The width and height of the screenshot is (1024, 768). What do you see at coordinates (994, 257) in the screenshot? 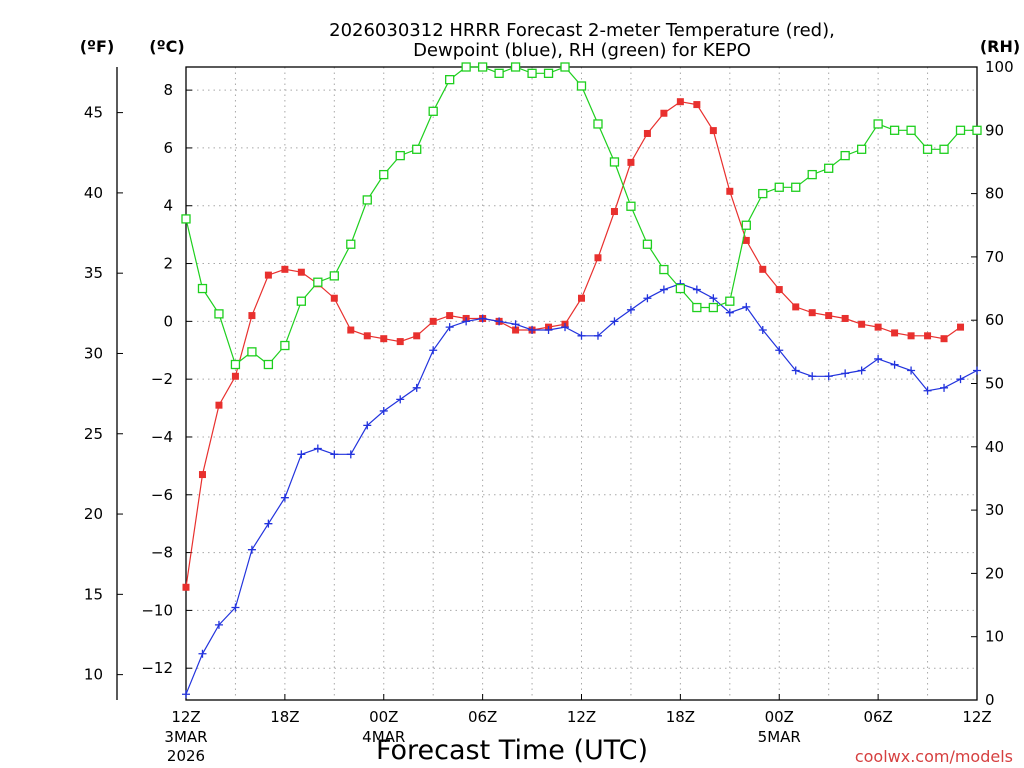
I see `rh-tick-label: 70` at bounding box center [994, 257].